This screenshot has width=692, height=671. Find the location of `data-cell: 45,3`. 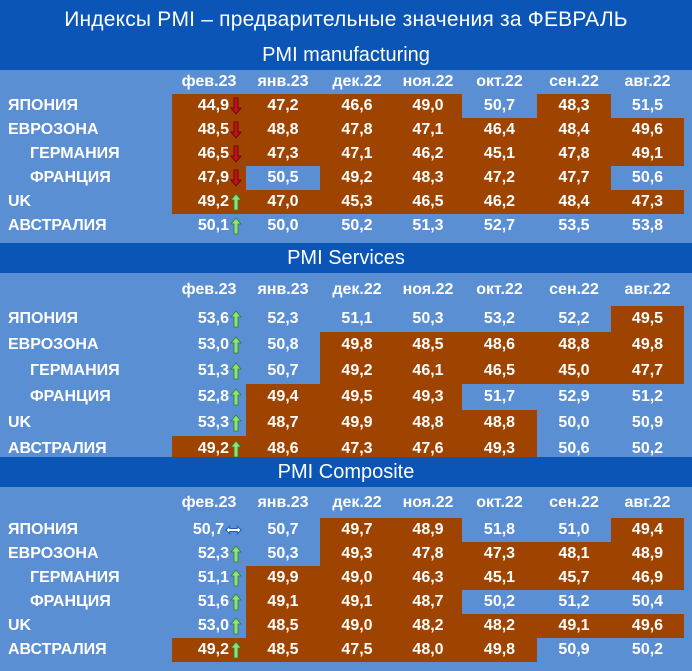

data-cell: 45,3 is located at coordinates (357, 202).